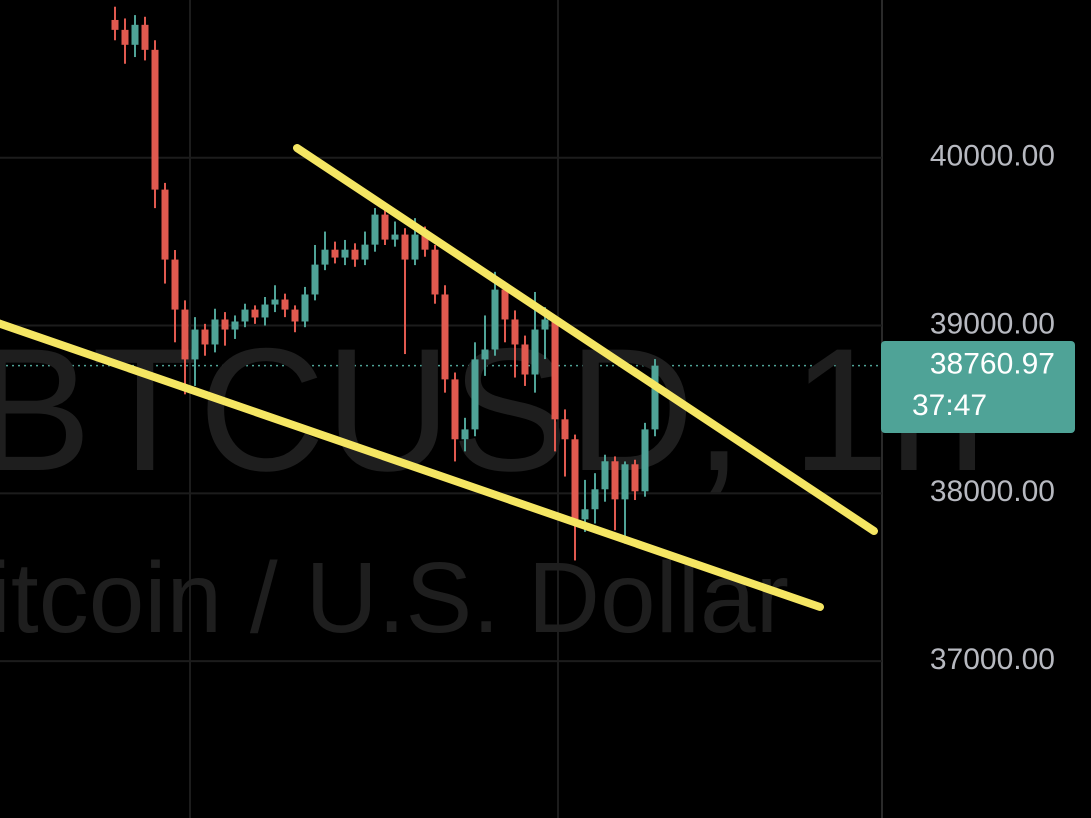 The height and width of the screenshot is (818, 1091). I want to click on price-label-box, so click(978, 387).